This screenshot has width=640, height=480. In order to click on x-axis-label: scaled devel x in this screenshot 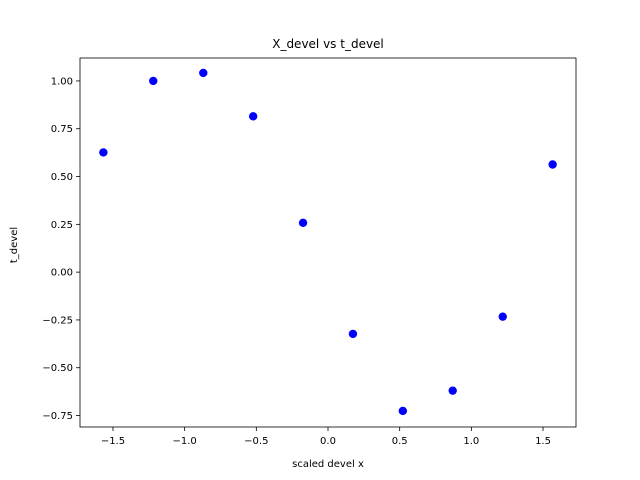, I will do `click(328, 464)`.